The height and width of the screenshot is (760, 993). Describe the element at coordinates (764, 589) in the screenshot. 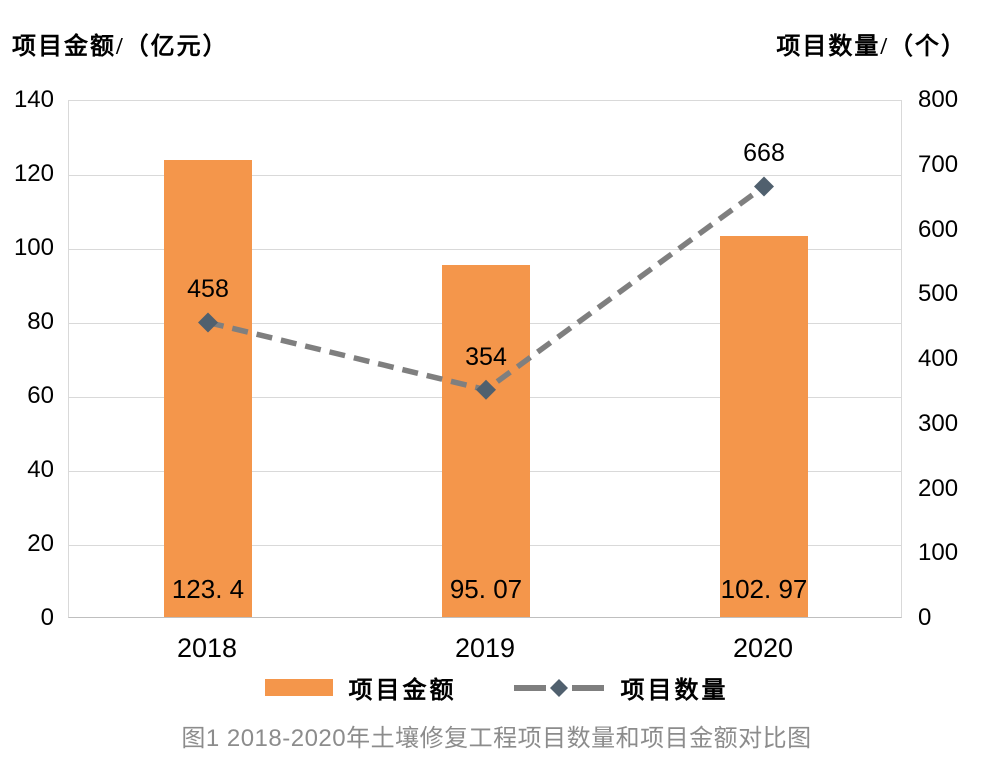

I see `bar-value-label: 102. 97` at that location.